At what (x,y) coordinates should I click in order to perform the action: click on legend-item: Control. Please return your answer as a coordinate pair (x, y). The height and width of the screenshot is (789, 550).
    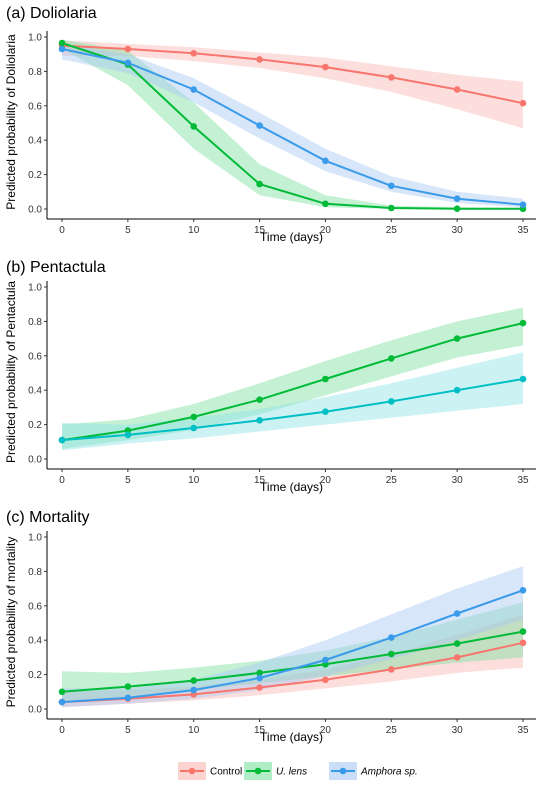
    Looking at the image, I should click on (210, 771).